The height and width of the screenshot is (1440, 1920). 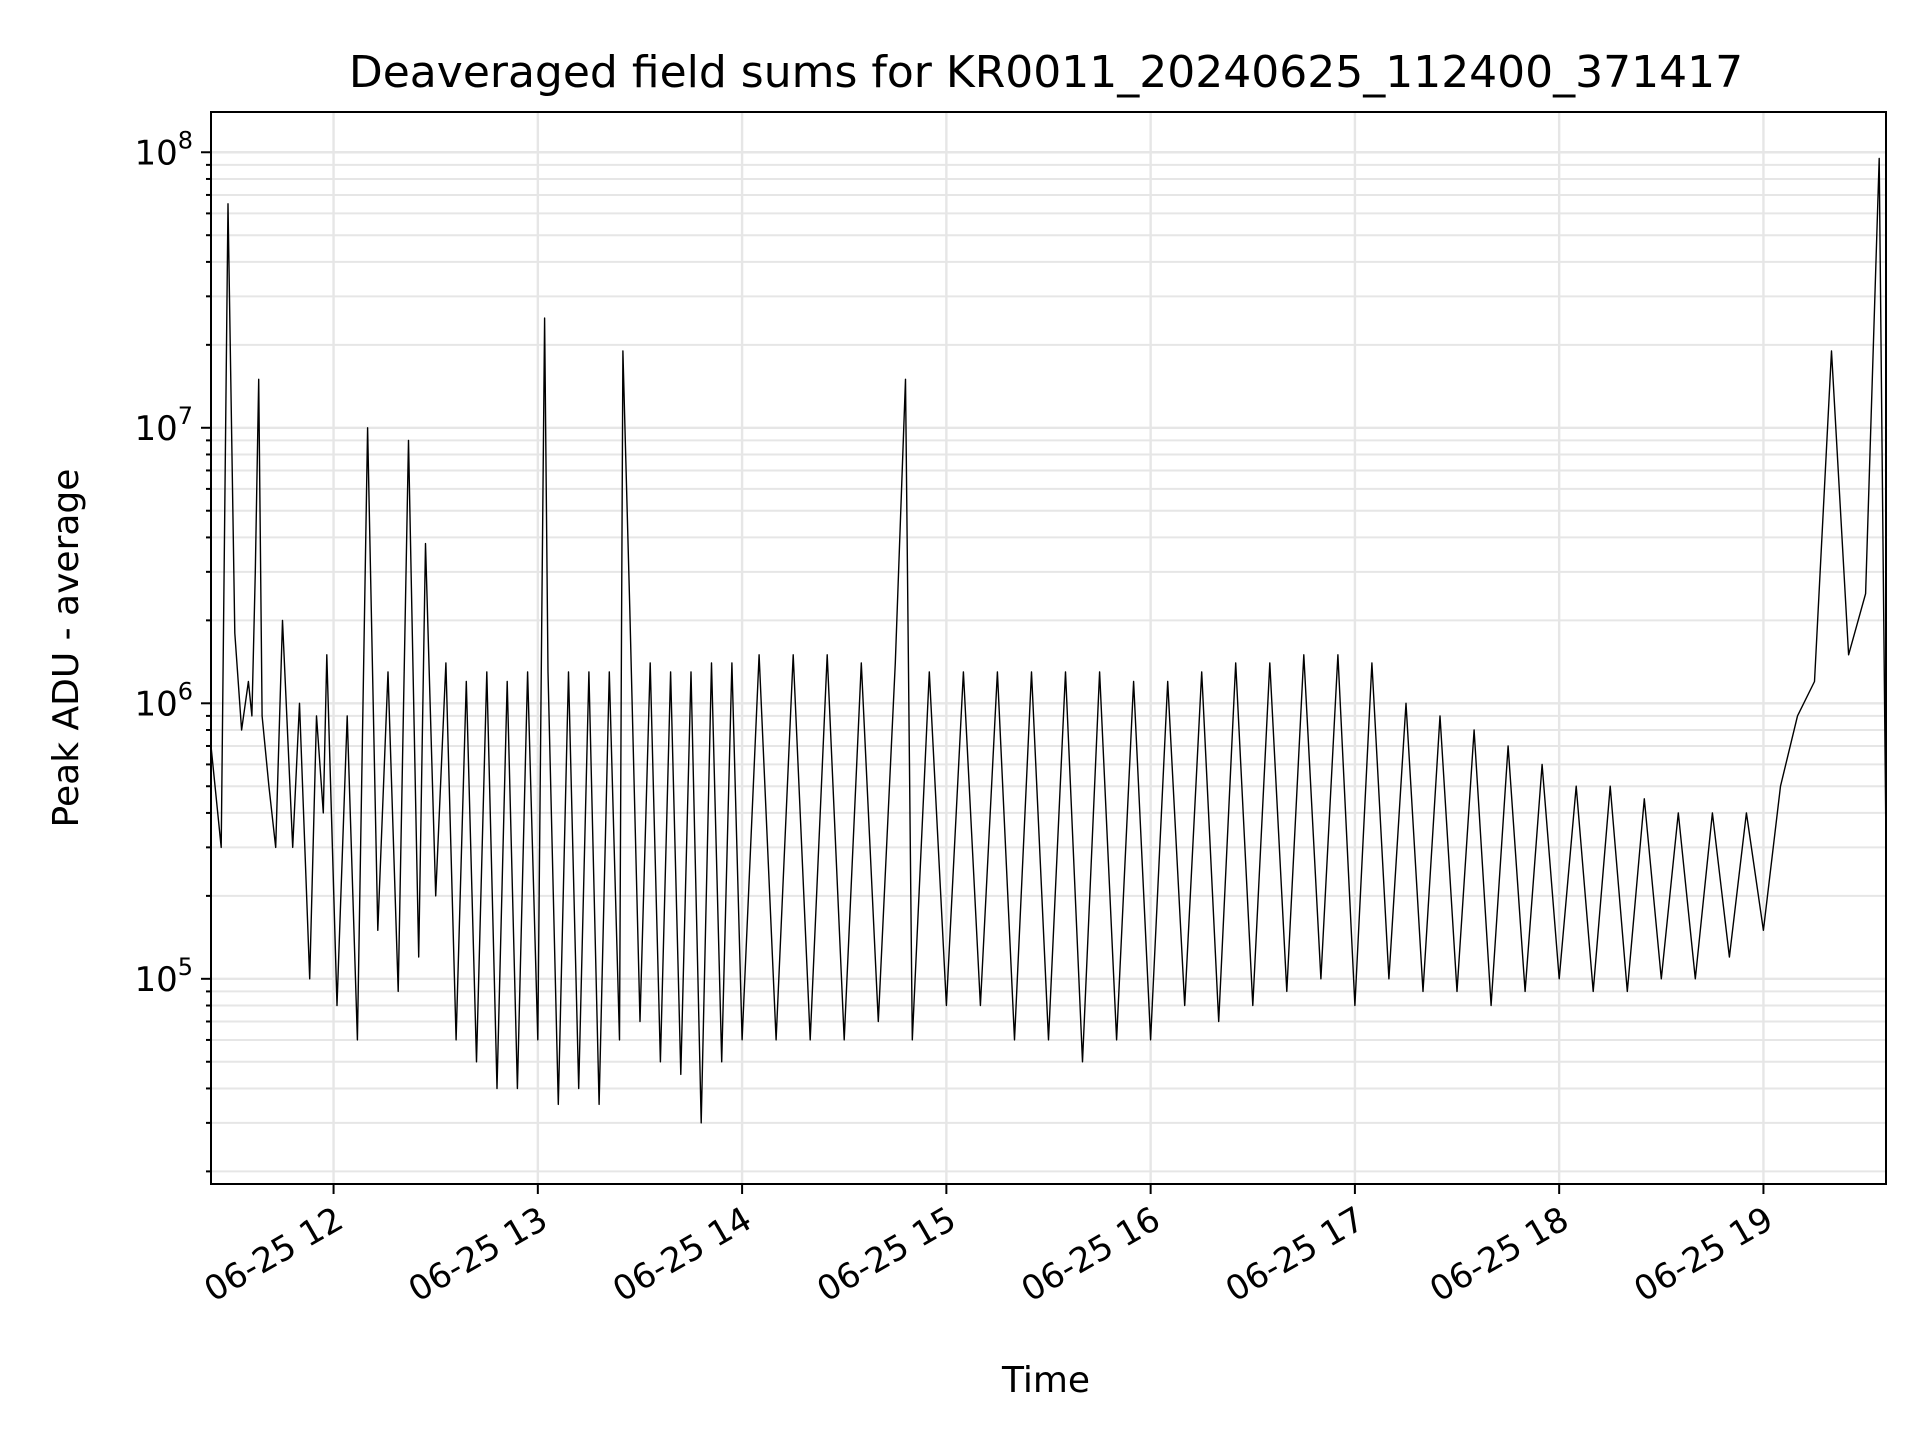 I want to click on x-axis-label: Time, so click(x=1045, y=1380).